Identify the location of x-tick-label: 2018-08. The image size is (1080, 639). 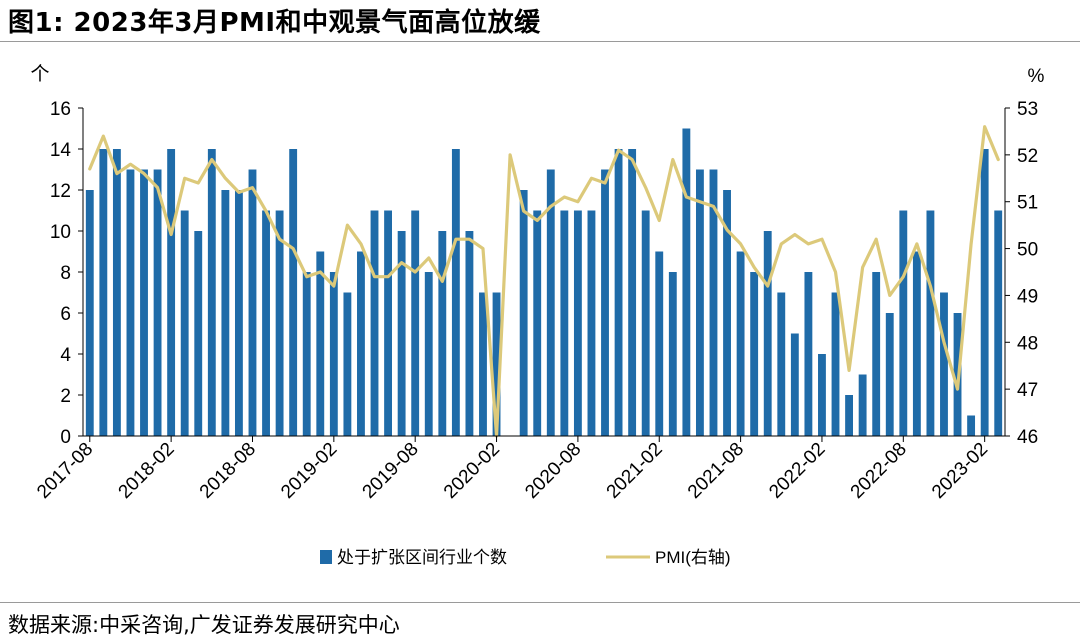
(228, 471).